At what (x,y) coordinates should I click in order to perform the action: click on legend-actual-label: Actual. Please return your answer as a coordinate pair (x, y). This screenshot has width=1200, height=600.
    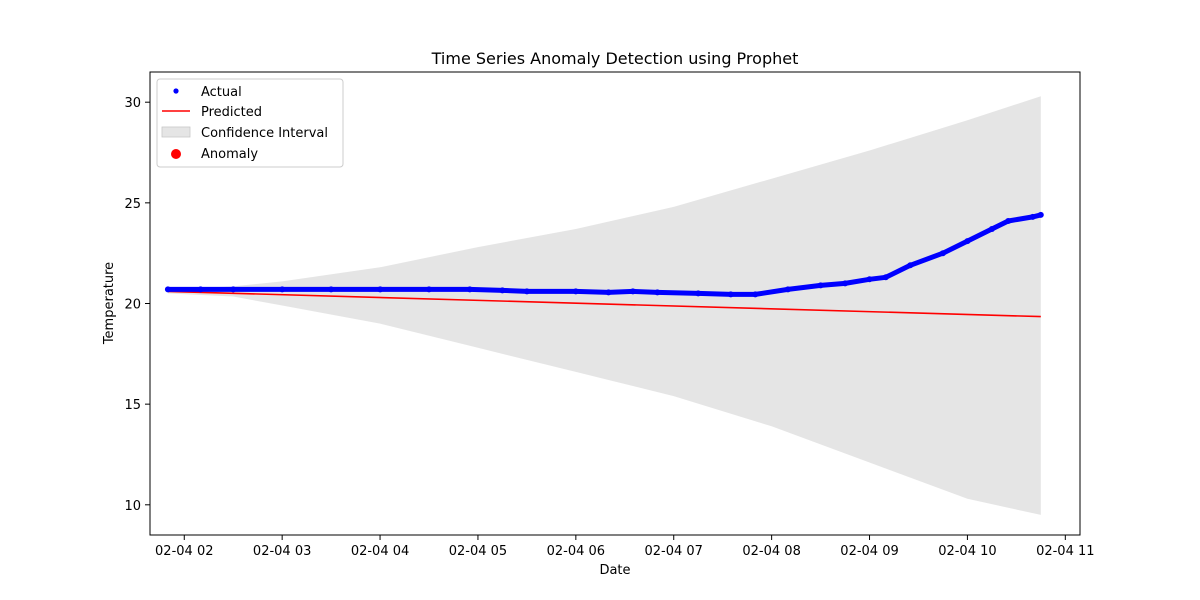
    Looking at the image, I should click on (221, 92).